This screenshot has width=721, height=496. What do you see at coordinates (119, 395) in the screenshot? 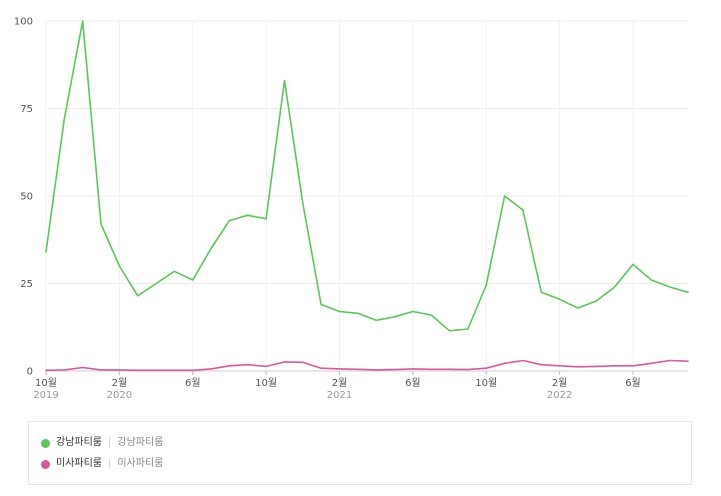
I see `x-year-label: 2020` at bounding box center [119, 395].